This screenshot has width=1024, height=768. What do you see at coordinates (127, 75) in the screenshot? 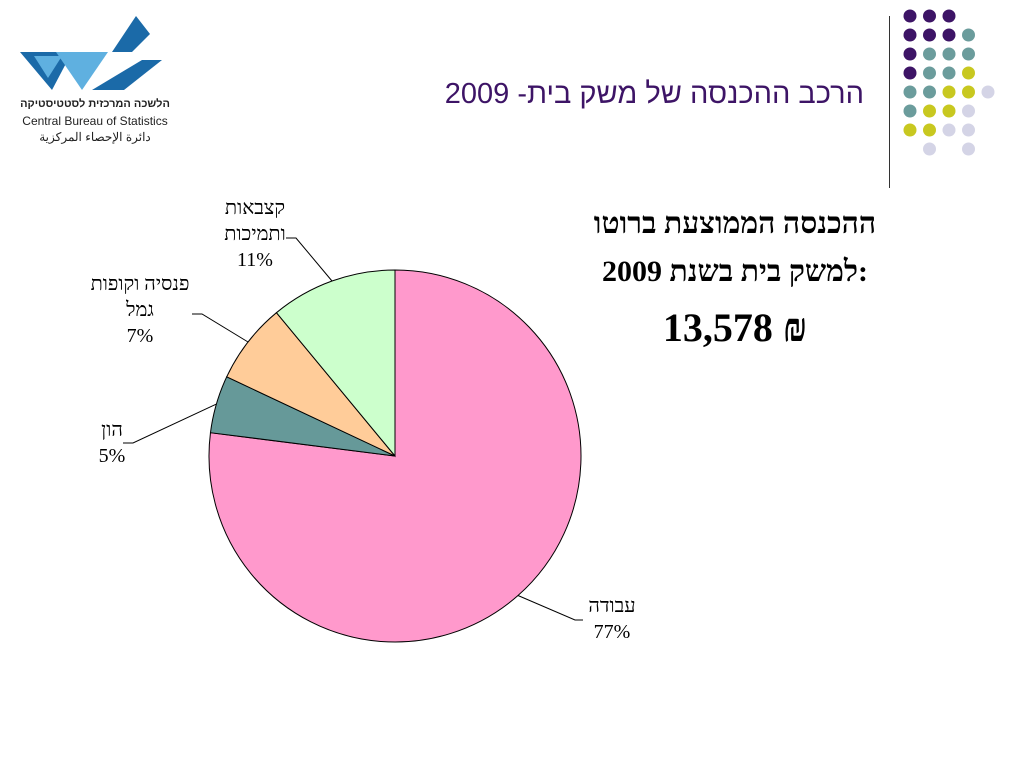
I see `logo-shape-bottom` at bounding box center [127, 75].